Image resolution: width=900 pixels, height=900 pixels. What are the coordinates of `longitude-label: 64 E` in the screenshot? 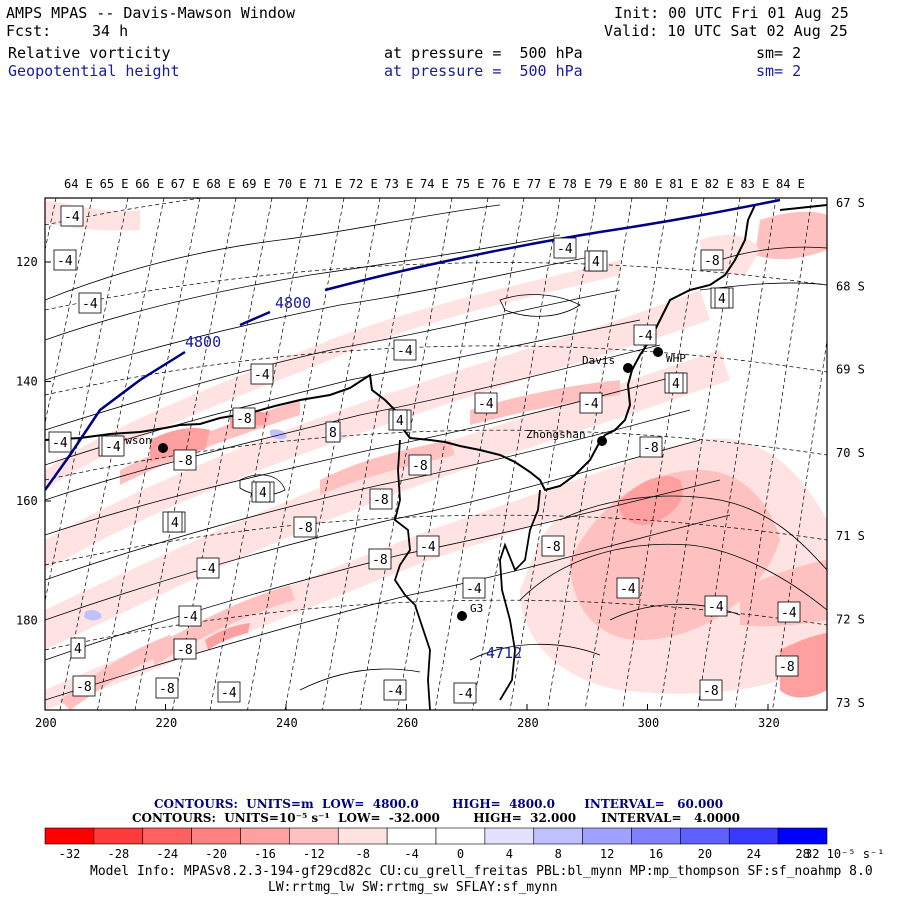 It's located at (78, 184).